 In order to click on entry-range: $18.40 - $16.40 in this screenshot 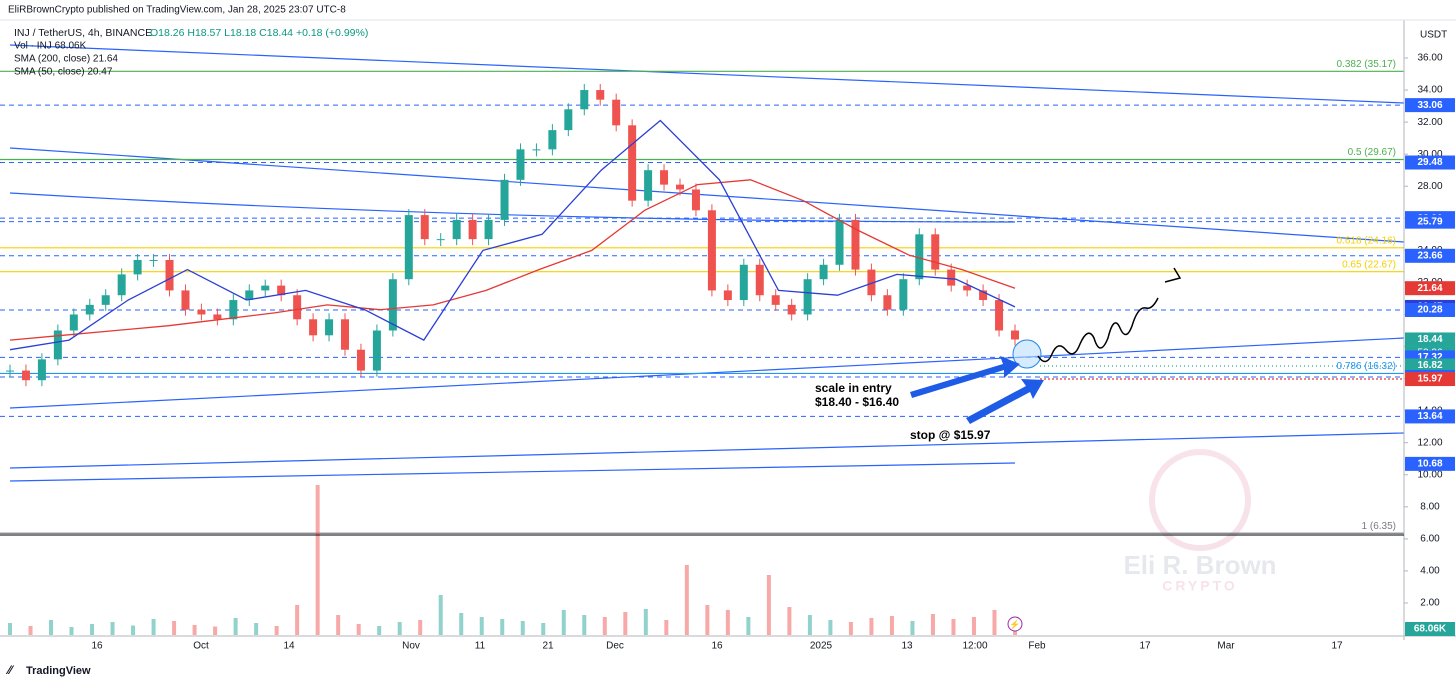, I will do `click(857, 402)`.